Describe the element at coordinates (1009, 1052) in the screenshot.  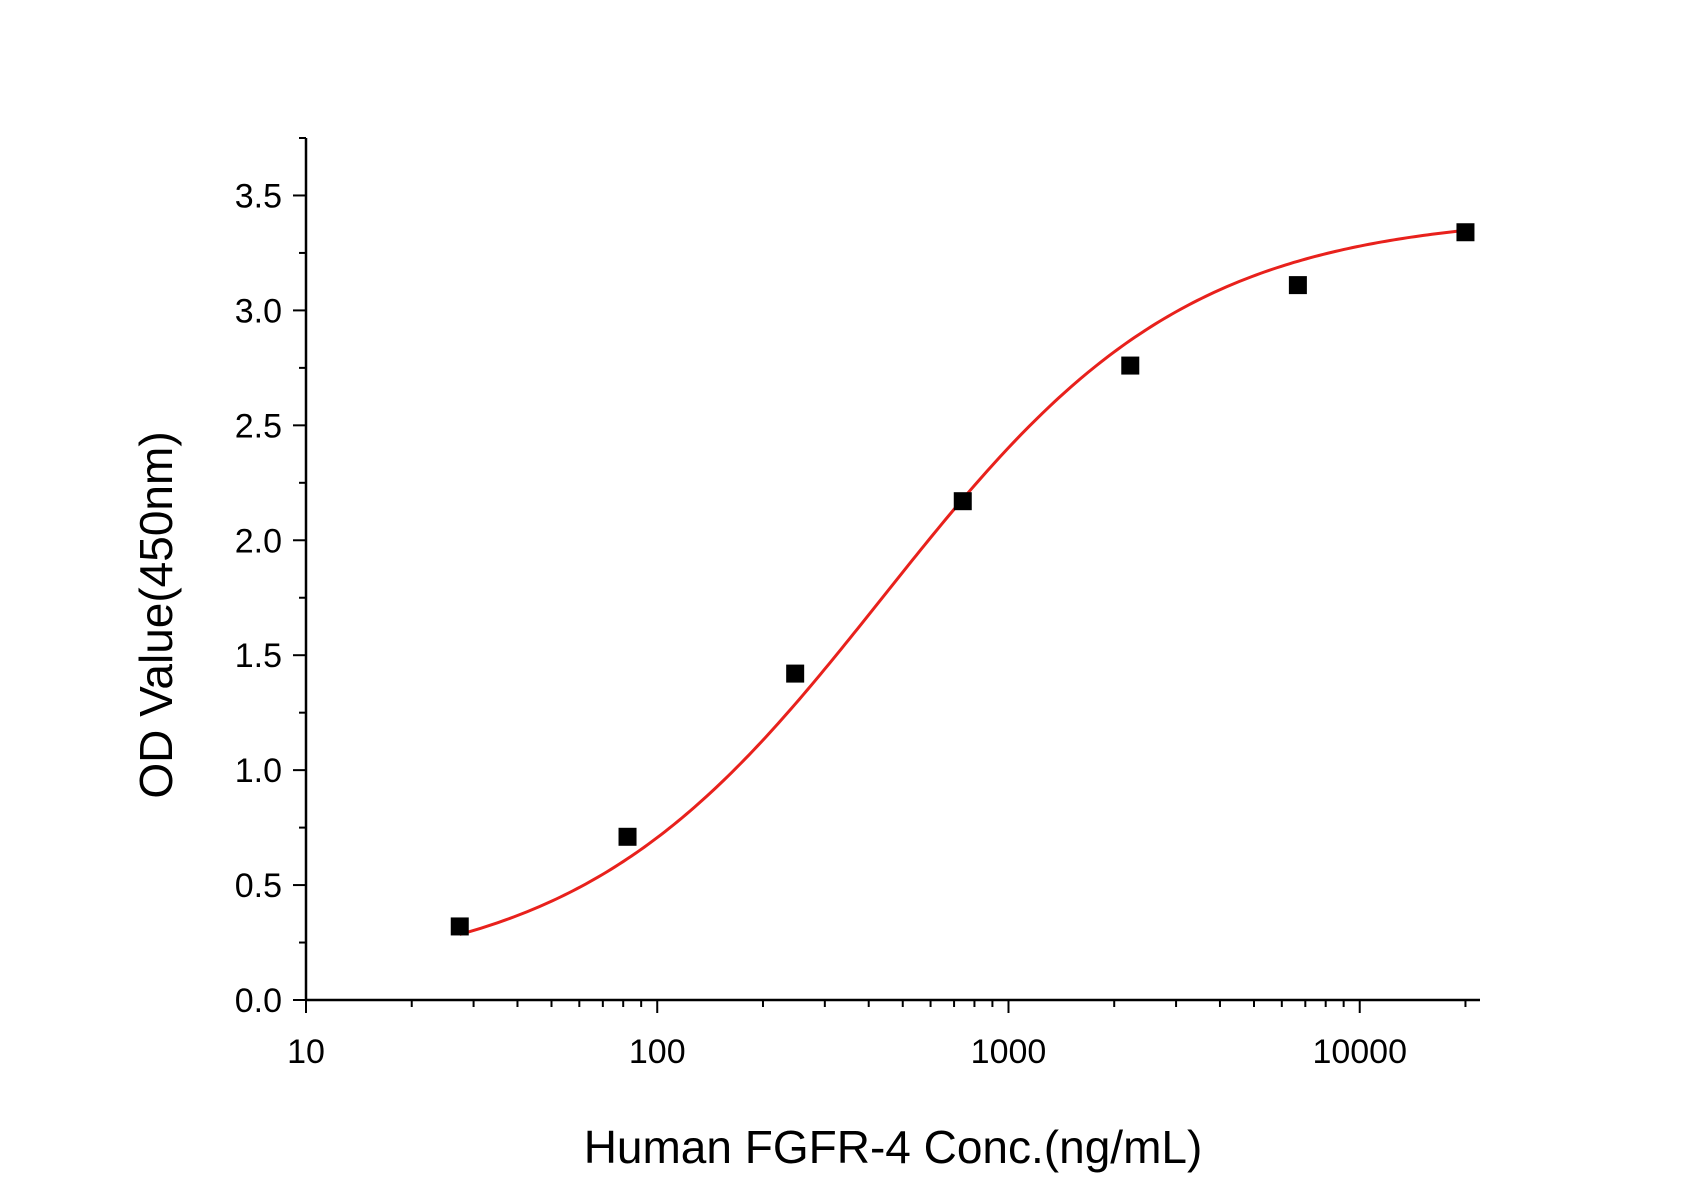
I see `x-tick-label: 1000` at that location.